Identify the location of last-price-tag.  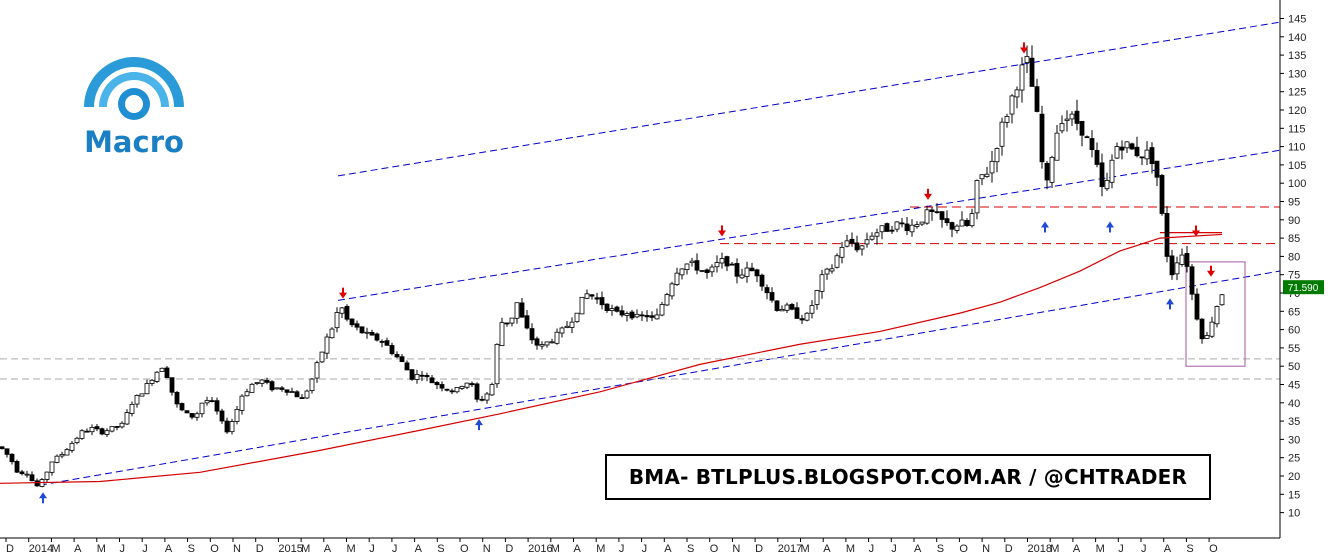
(1303, 287).